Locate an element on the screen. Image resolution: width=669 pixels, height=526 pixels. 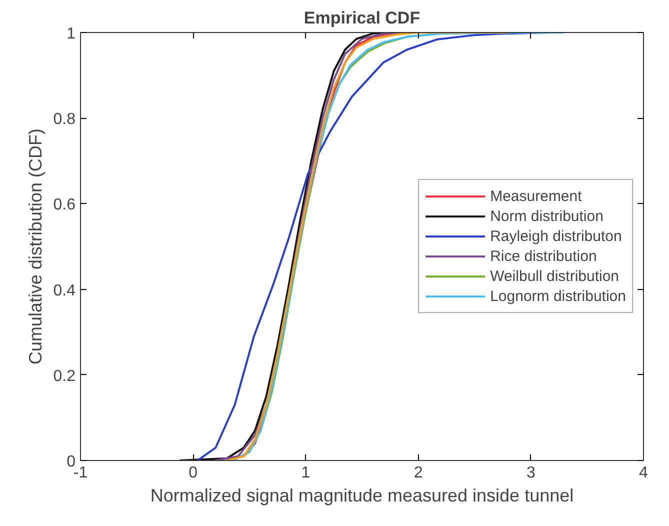
y-tick-label: 0.6 is located at coordinates (64, 205).